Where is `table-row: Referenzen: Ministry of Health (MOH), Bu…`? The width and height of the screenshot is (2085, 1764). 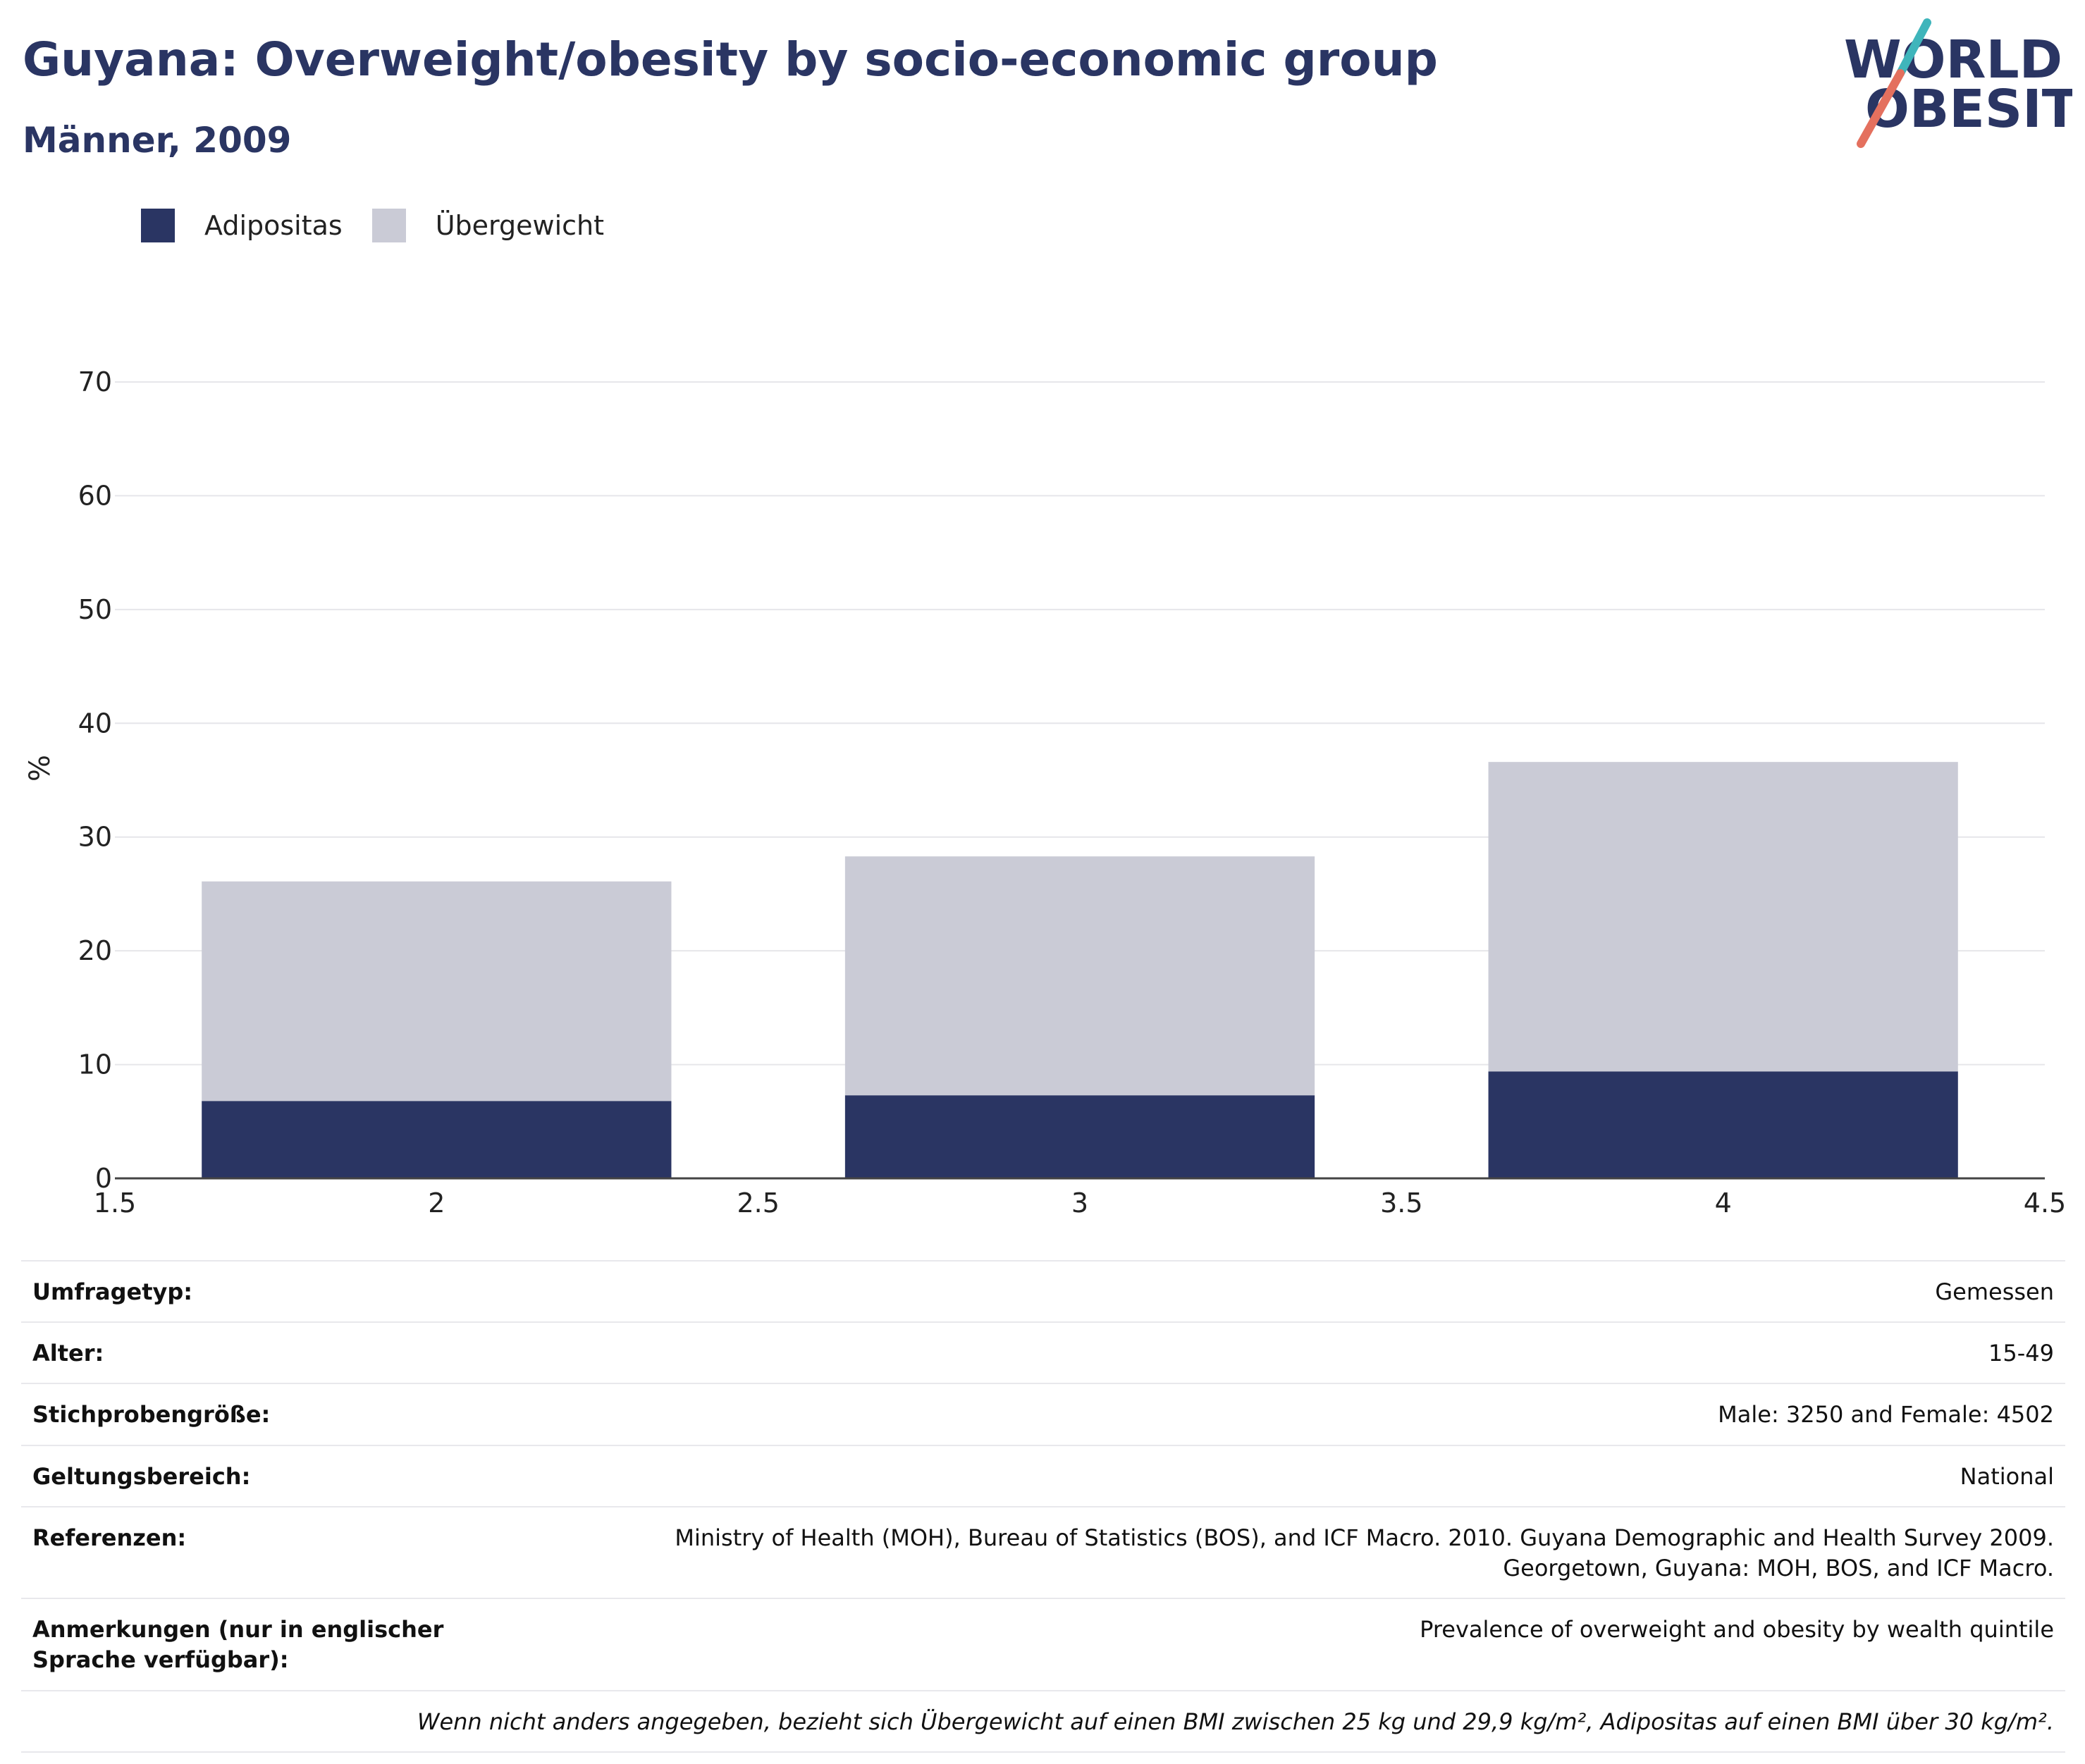
table-row: Referenzen: Ministry of Health (MOH), Bu… is located at coordinates (1043, 1552).